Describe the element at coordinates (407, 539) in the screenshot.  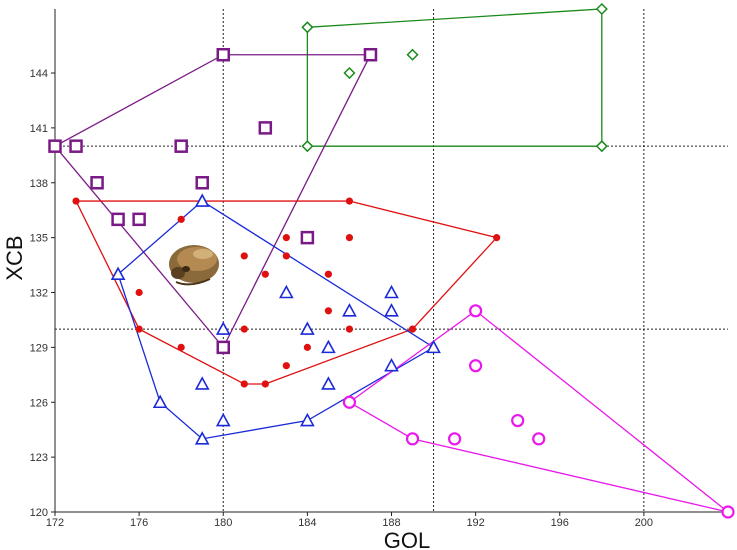
I see `x-axis-label: GOL` at that location.